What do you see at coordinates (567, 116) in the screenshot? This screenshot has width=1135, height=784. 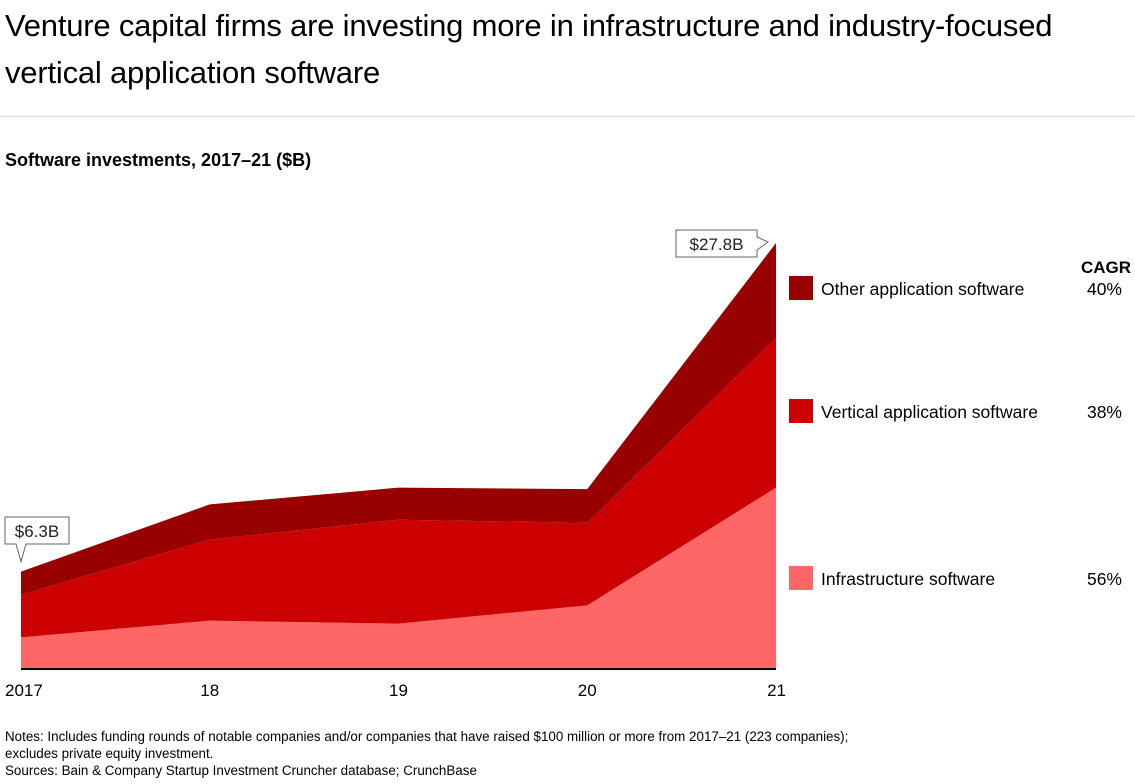 I see `divider` at bounding box center [567, 116].